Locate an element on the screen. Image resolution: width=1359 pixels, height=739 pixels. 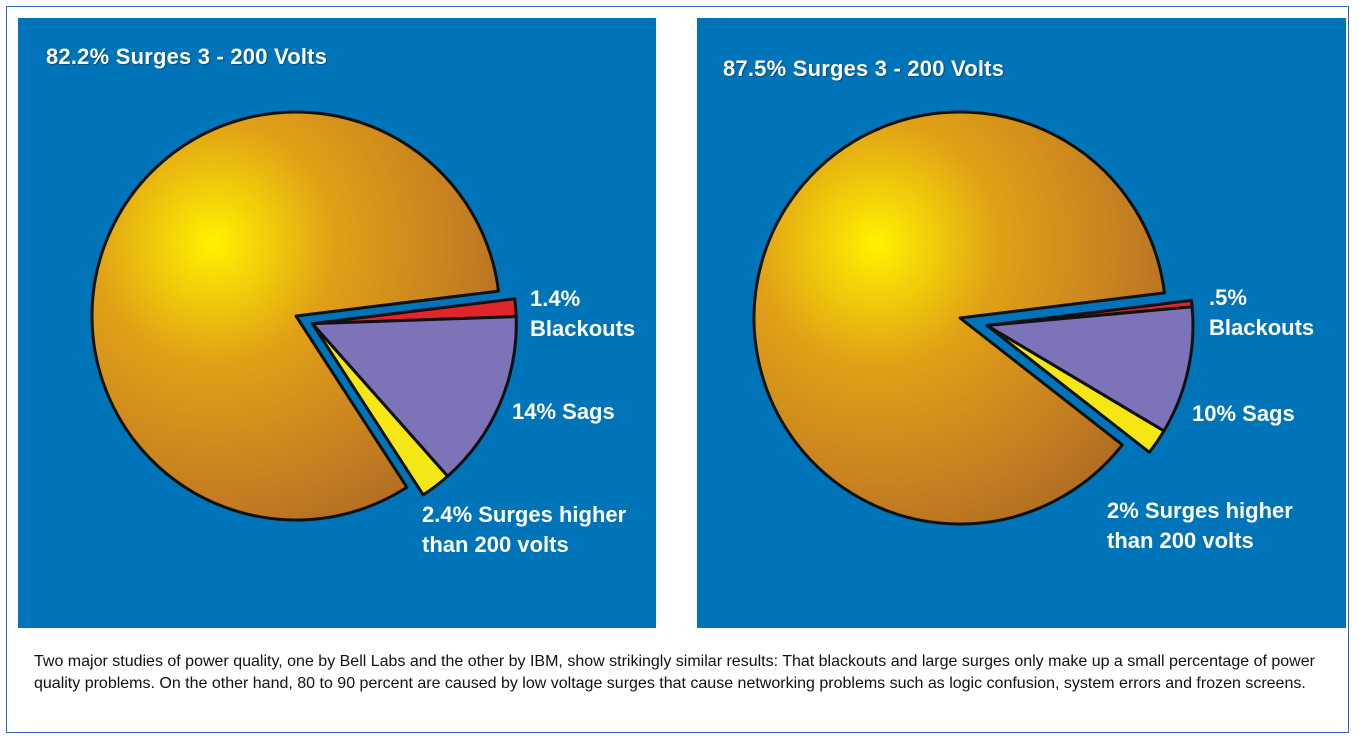
bell-labs-14-sags-slice is located at coordinates (414, 396).